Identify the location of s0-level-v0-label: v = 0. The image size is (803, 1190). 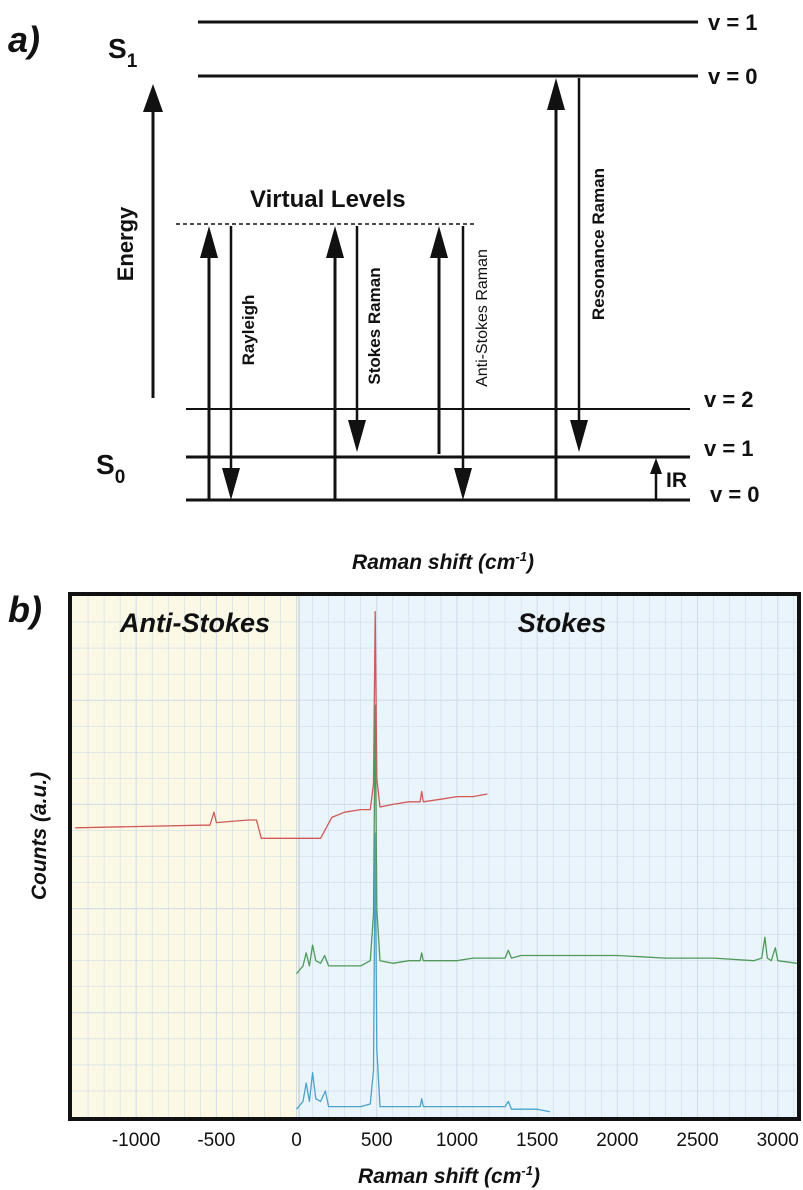
(735, 494).